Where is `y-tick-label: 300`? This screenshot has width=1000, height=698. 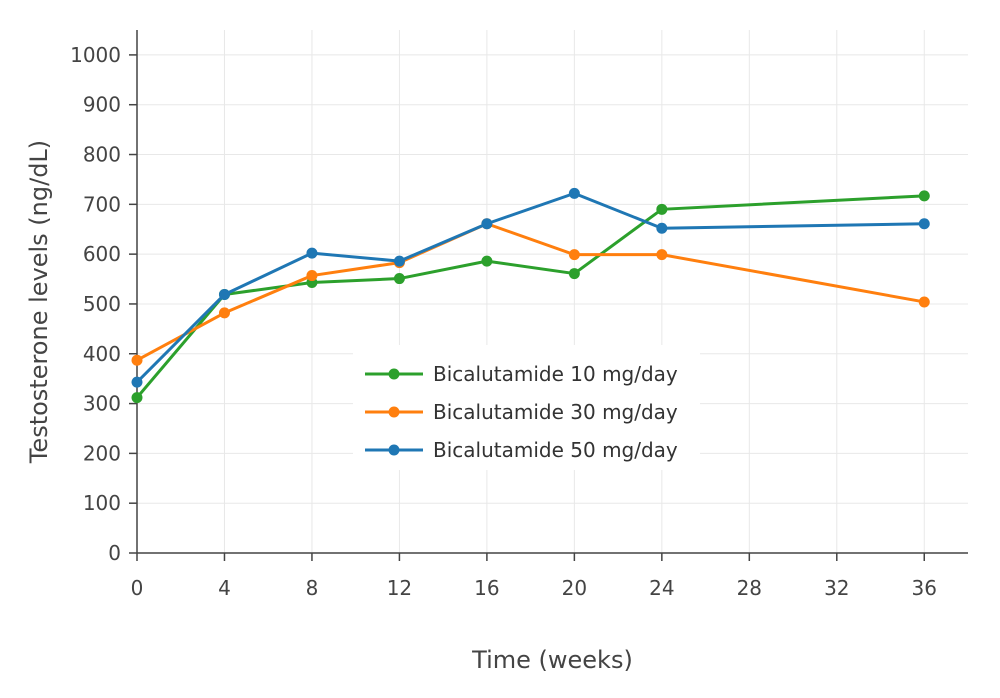
y-tick-label: 300 is located at coordinates (102, 404).